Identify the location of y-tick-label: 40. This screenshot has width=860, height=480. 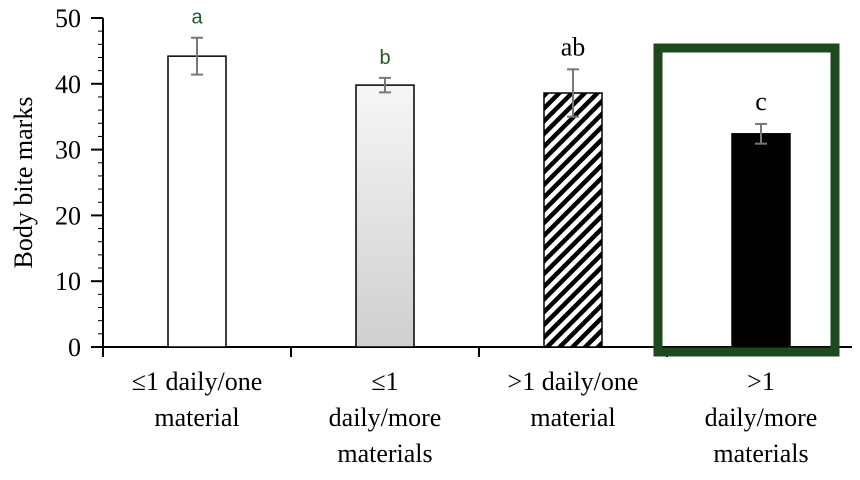
(68, 84).